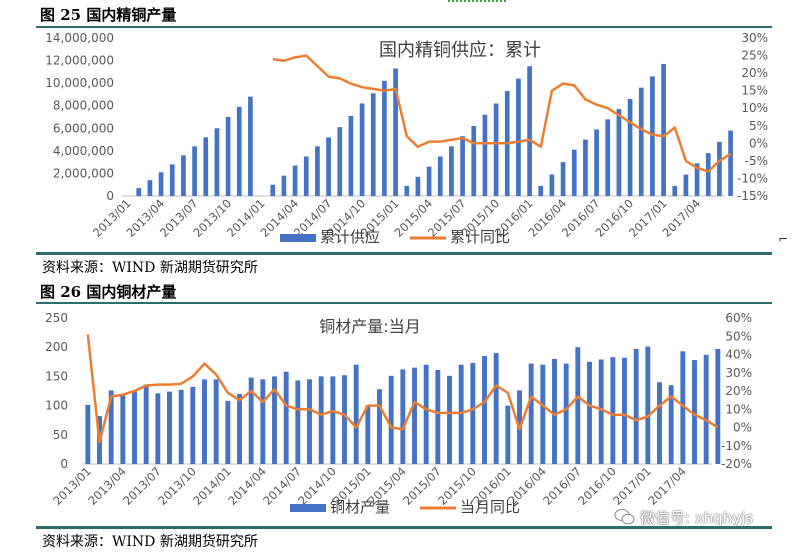  What do you see at coordinates (490, 507) in the screenshot?
I see `legend-line-label: 当月同比` at bounding box center [490, 507].